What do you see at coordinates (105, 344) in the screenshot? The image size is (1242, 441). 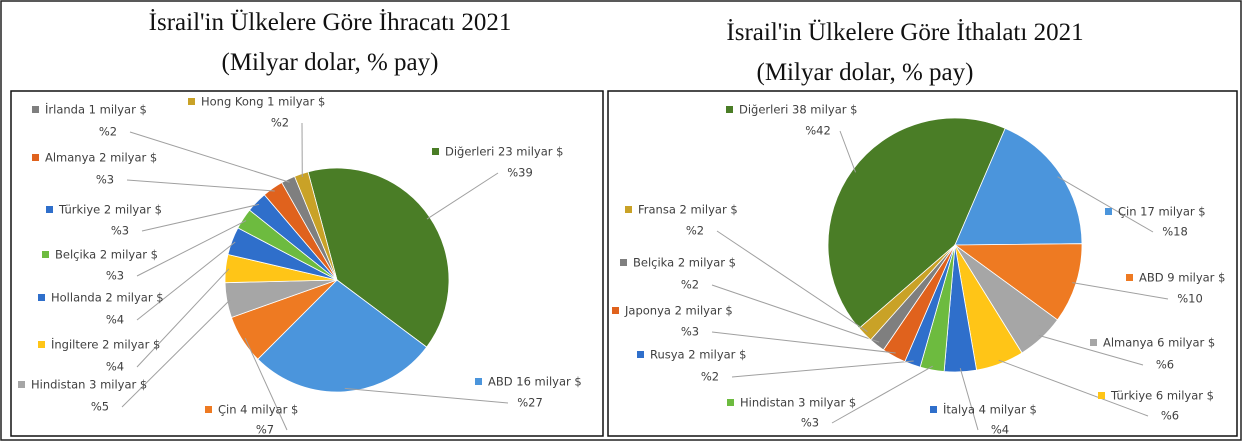 I see `slice-label: İngiltere 2 milyar $` at bounding box center [105, 344].